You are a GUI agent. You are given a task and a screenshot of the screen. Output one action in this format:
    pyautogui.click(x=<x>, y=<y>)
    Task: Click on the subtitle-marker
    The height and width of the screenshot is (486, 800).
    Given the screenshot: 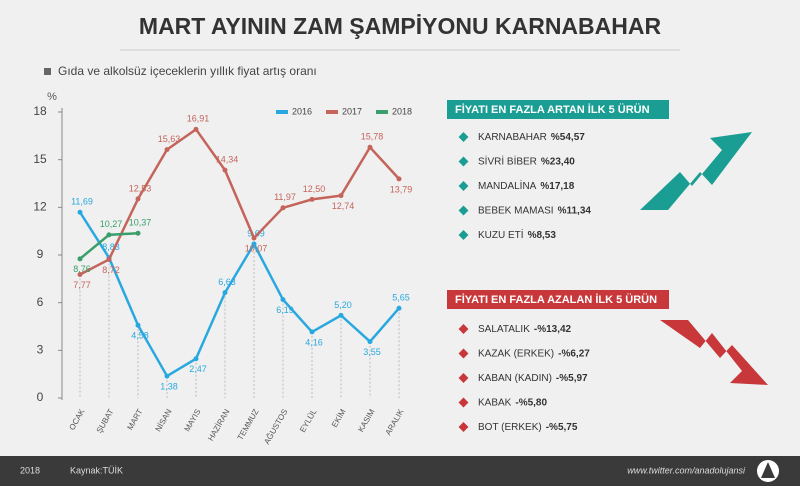 What is the action you would take?
    pyautogui.click(x=47, y=71)
    